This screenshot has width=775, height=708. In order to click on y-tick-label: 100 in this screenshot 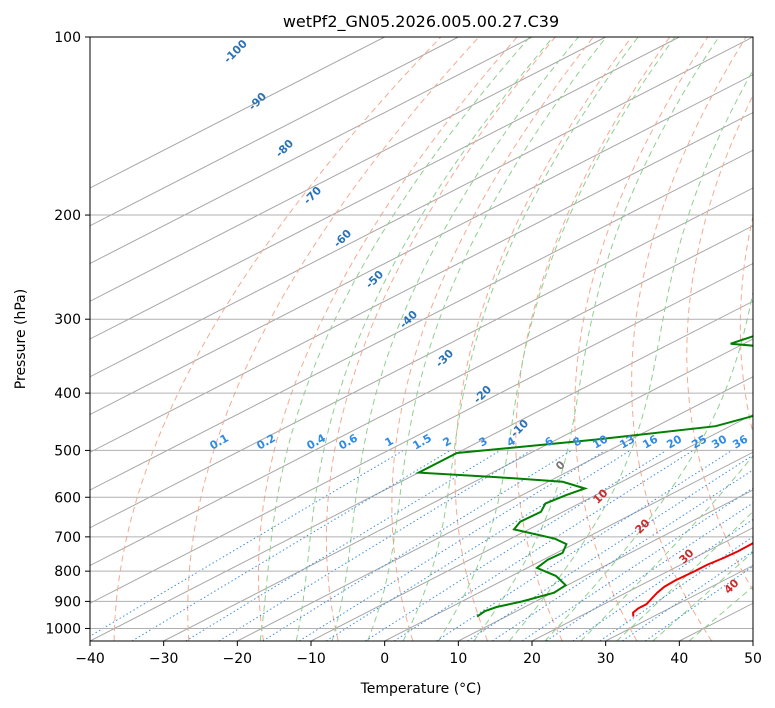, I will do `click(67, 38)`.